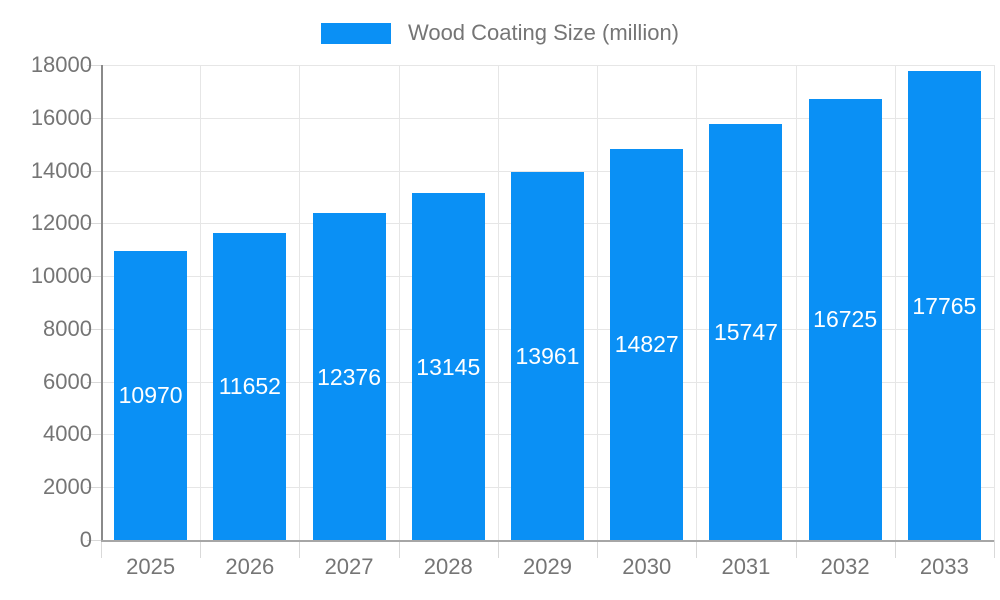  I want to click on x-tick-label: 2028, so click(448, 566).